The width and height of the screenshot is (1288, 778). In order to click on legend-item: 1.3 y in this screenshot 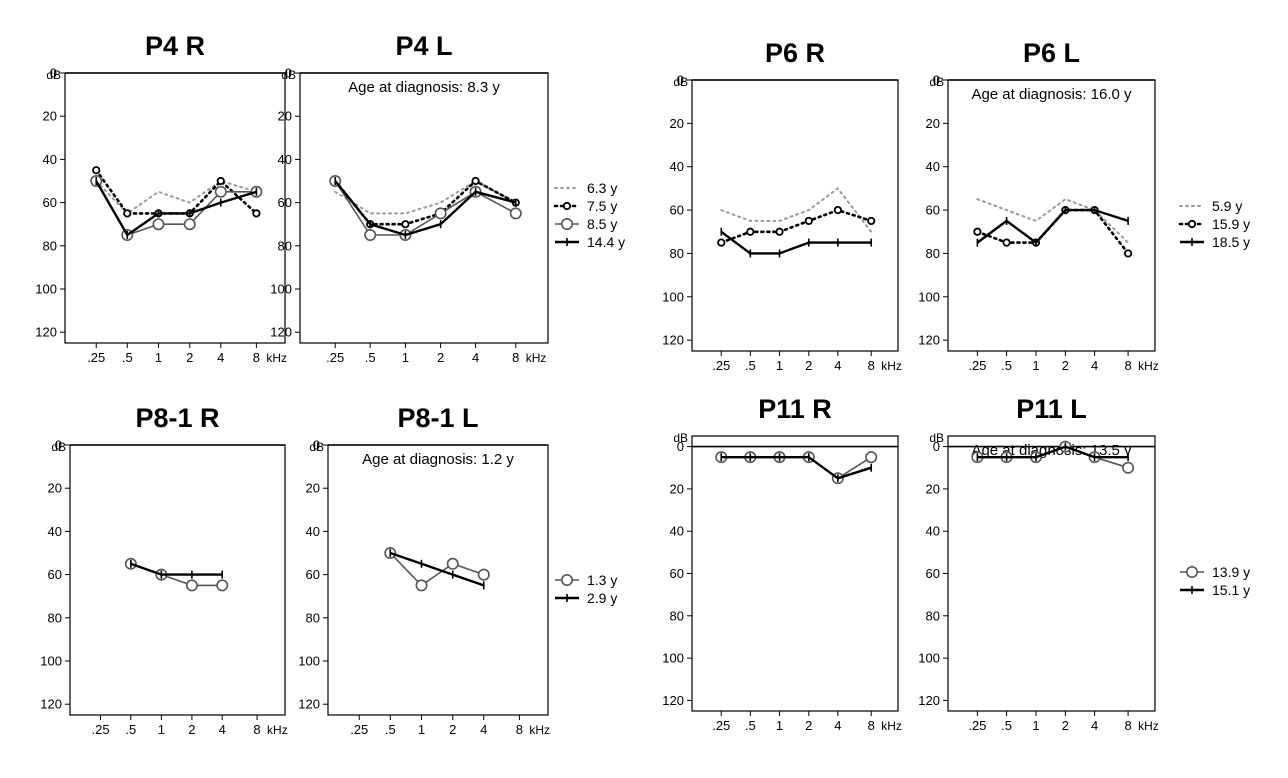, I will do `click(586, 580)`.